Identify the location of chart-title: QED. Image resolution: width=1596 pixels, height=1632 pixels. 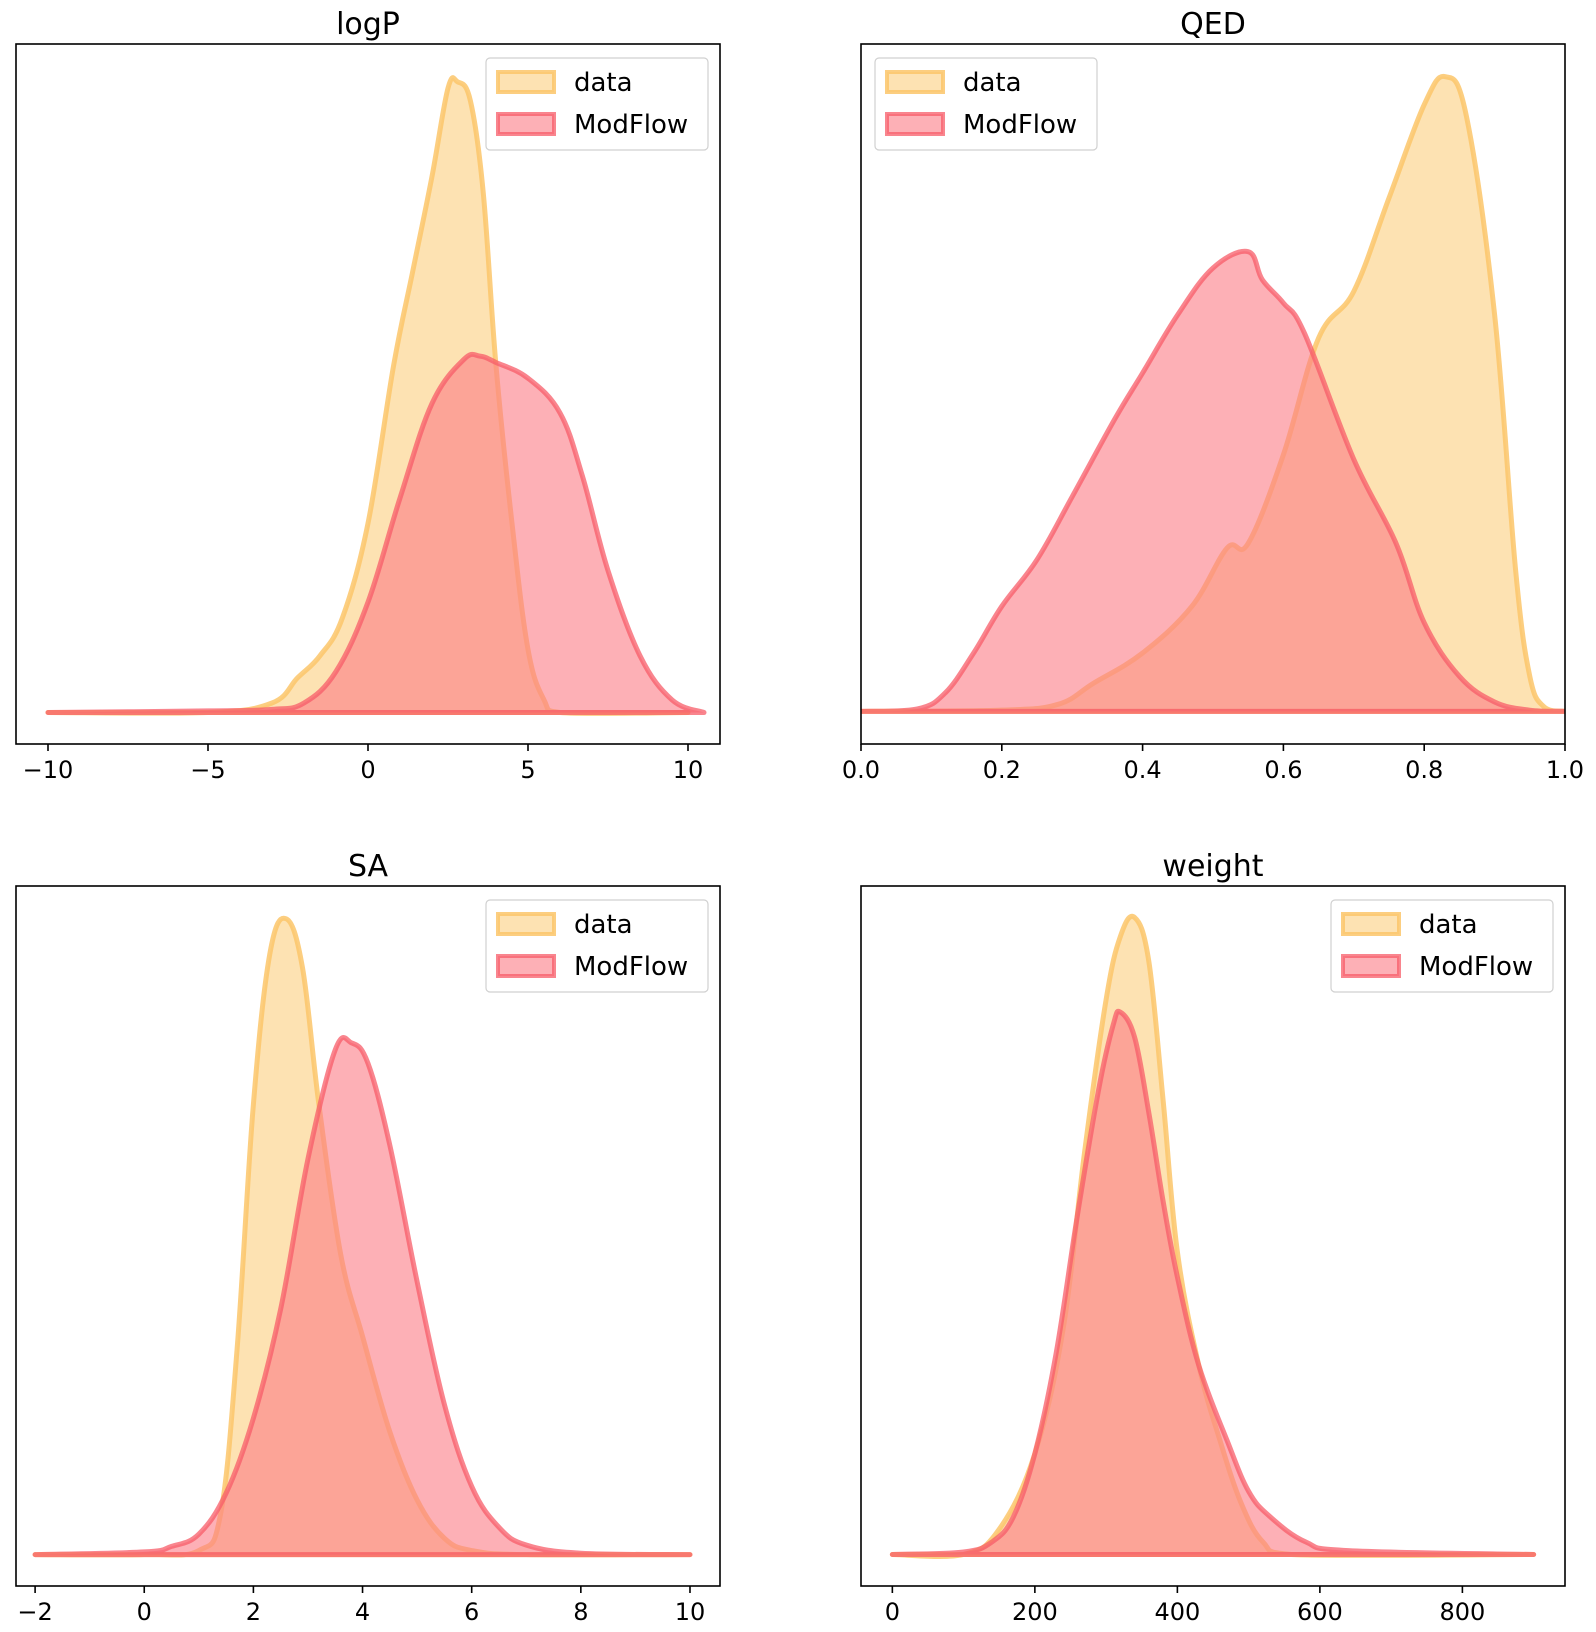
(1213, 24).